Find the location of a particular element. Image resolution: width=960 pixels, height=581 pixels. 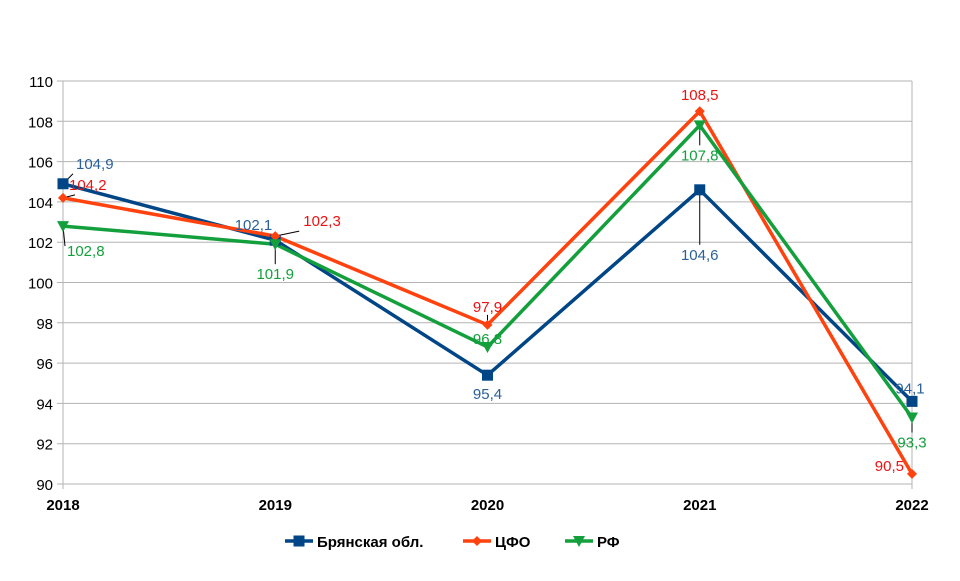

data-label: 95,4 is located at coordinates (487, 394).